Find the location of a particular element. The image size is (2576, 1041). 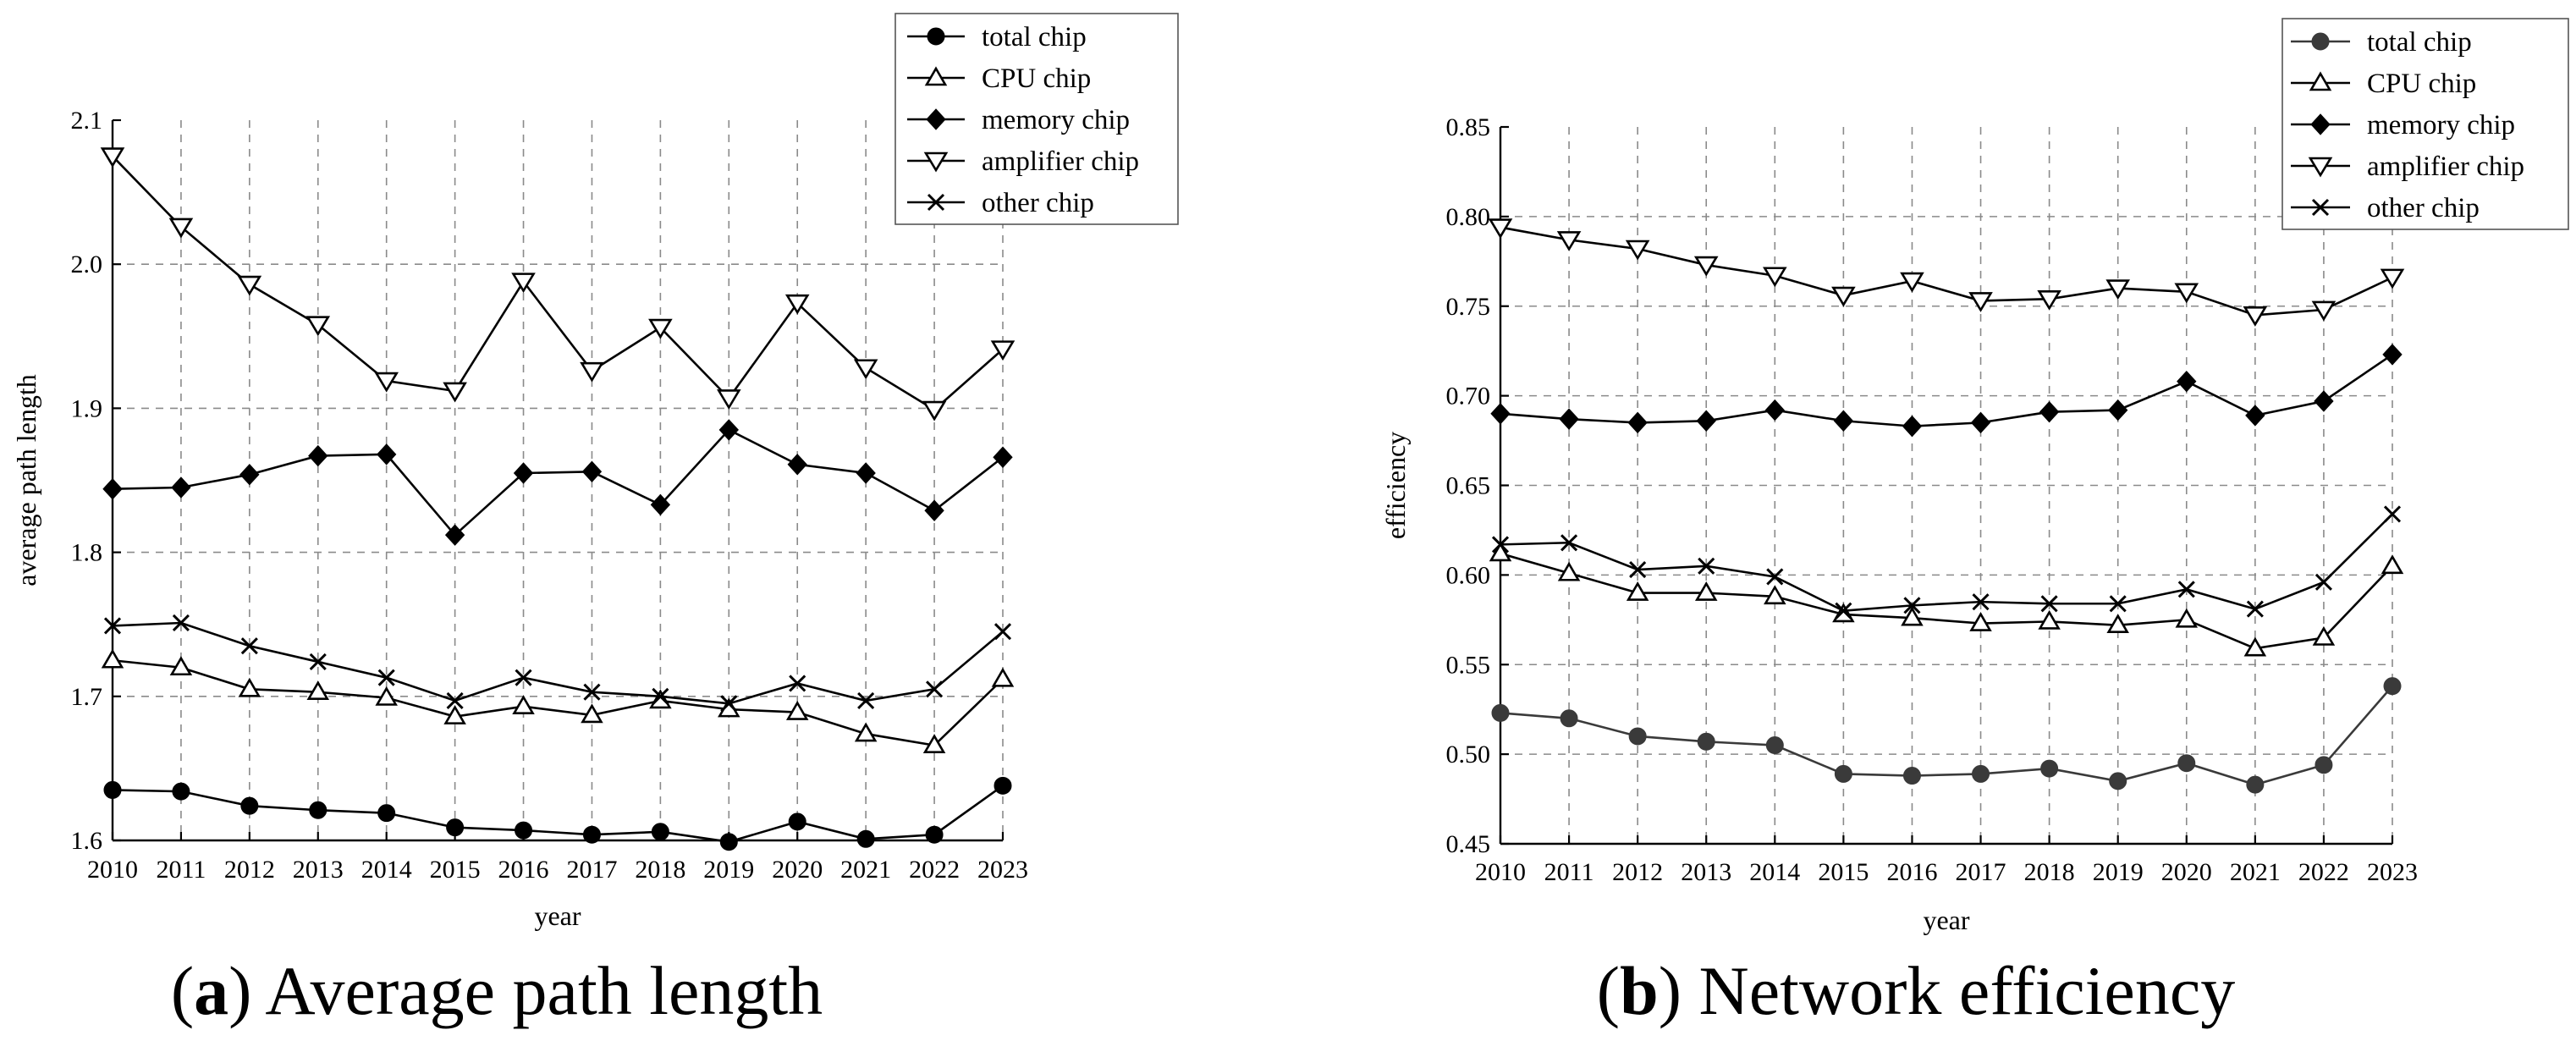

caption-a: (a) Average path length is located at coordinates (497, 991).